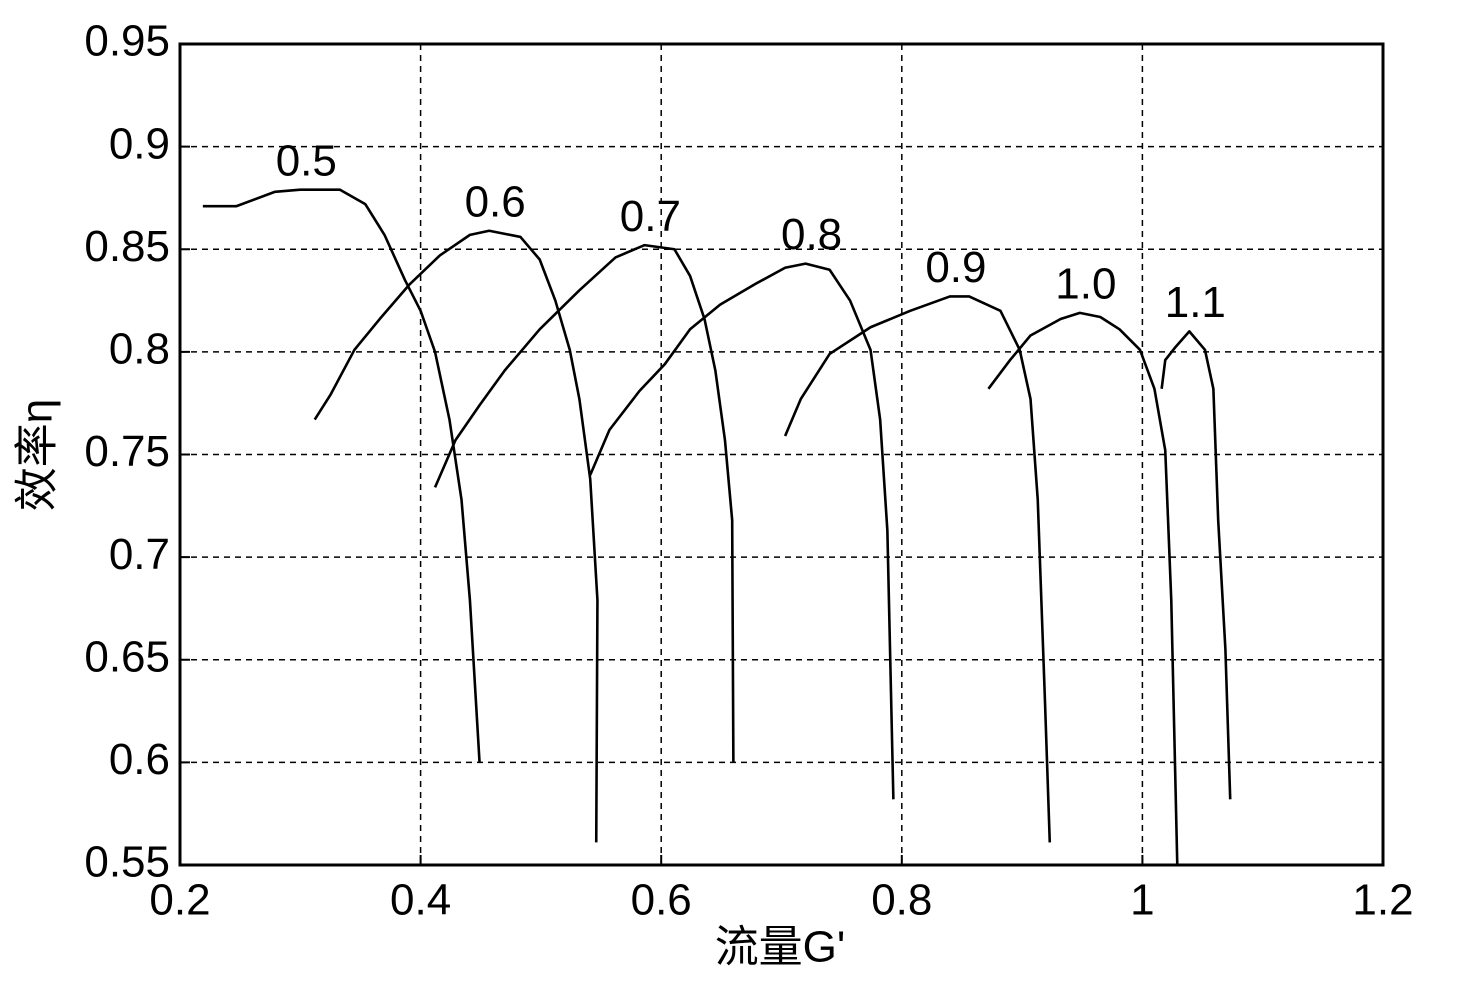 The image size is (1457, 982). What do you see at coordinates (37, 455) in the screenshot?
I see `y-axis-label: 效率η` at bounding box center [37, 455].